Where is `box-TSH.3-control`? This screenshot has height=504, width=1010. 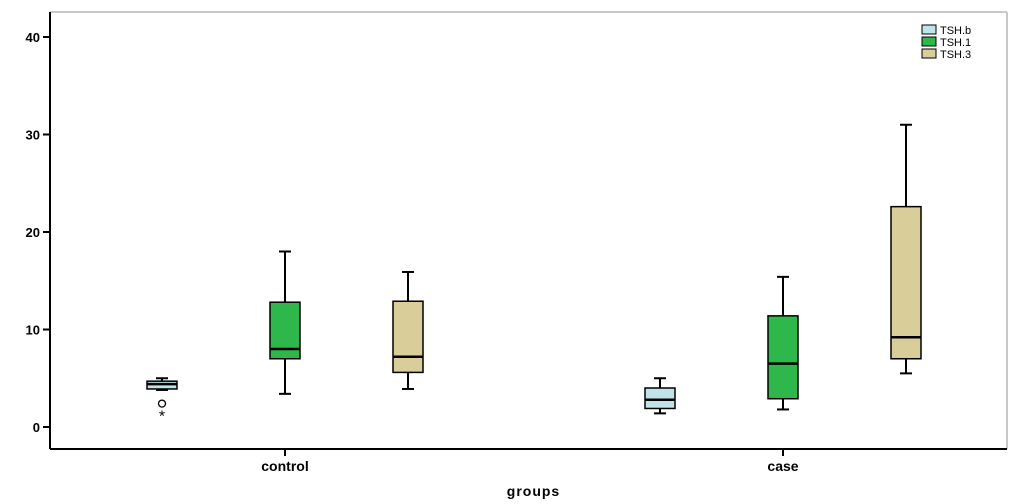 box-TSH.3-control is located at coordinates (408, 330).